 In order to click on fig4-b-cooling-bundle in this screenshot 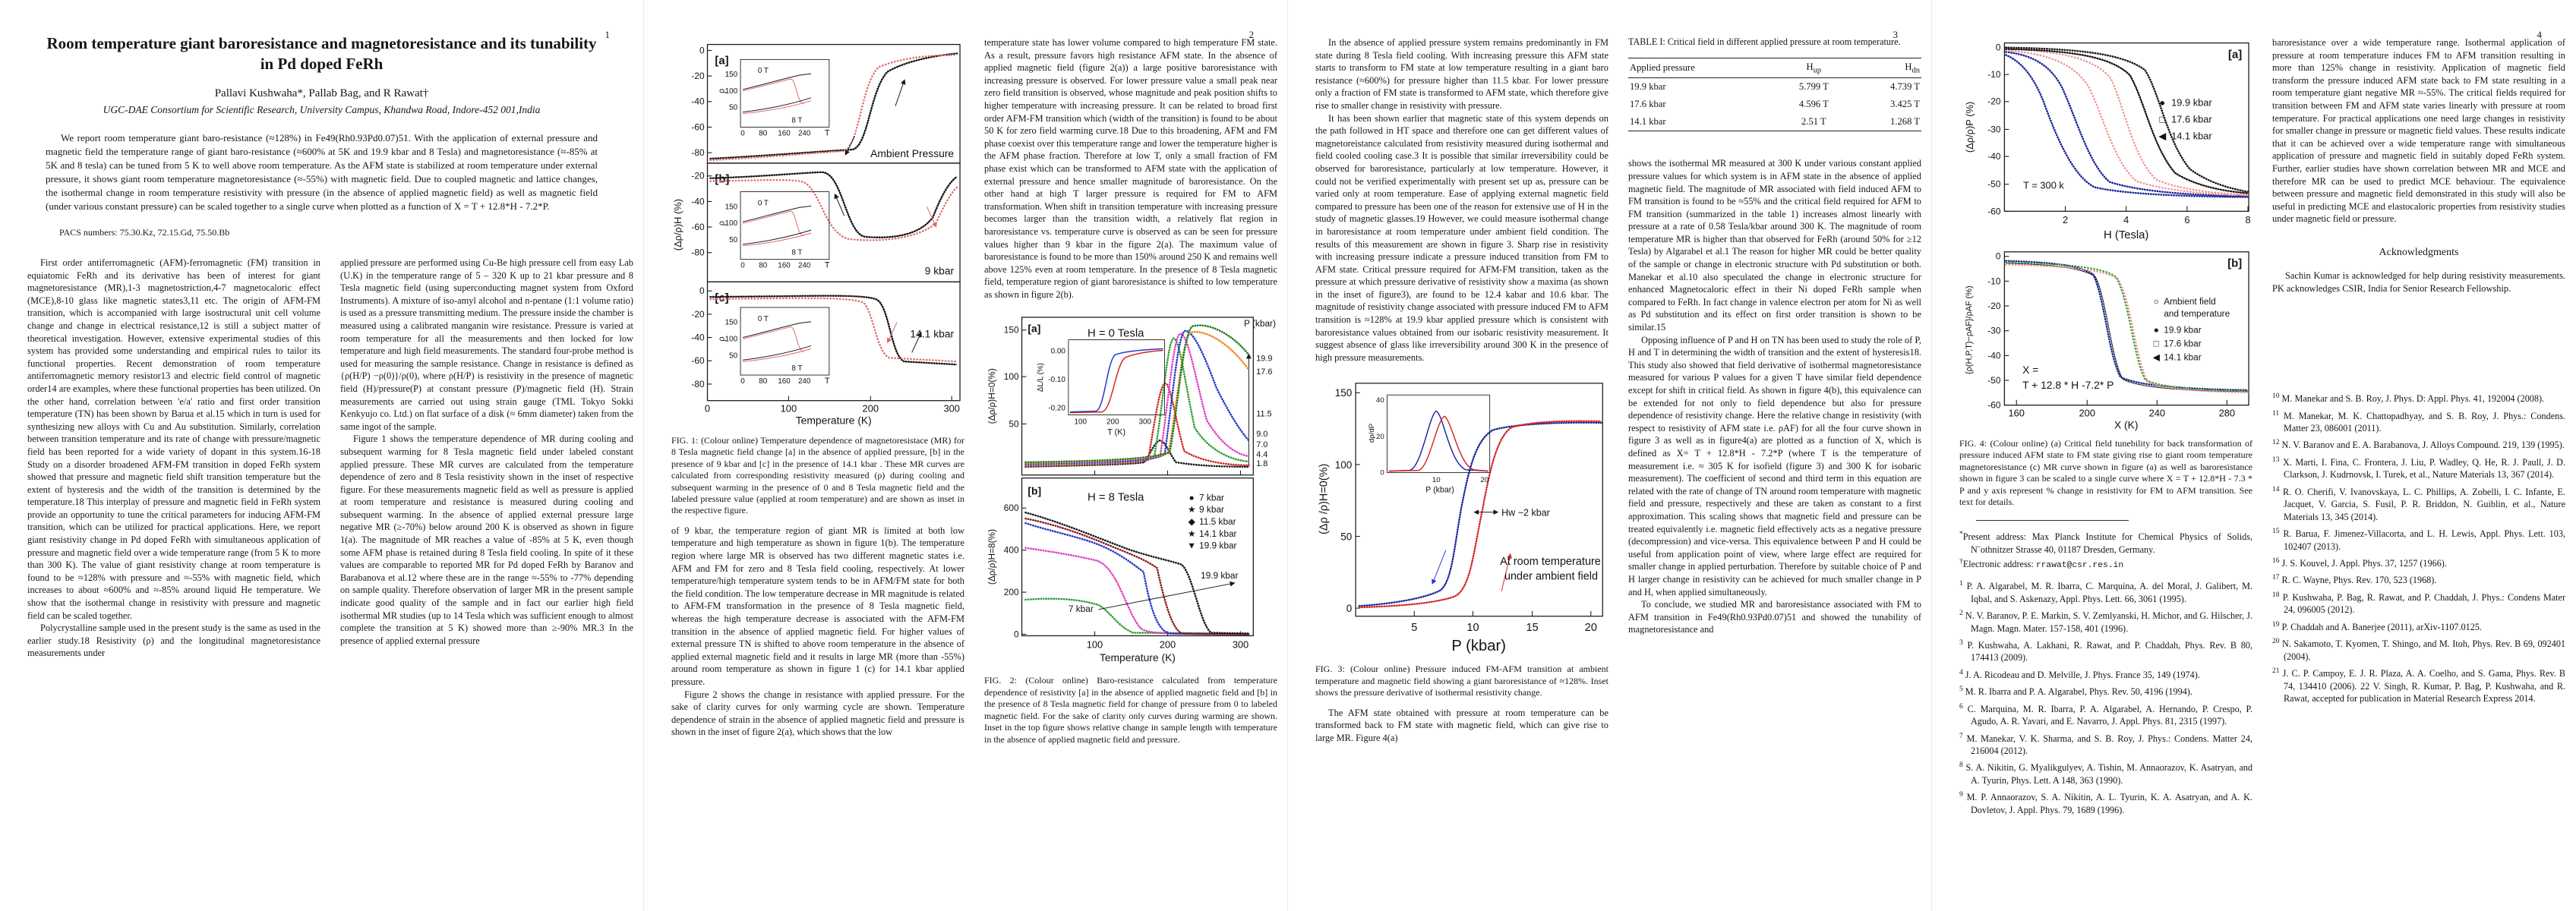, I will do `click(2127, 326)`.